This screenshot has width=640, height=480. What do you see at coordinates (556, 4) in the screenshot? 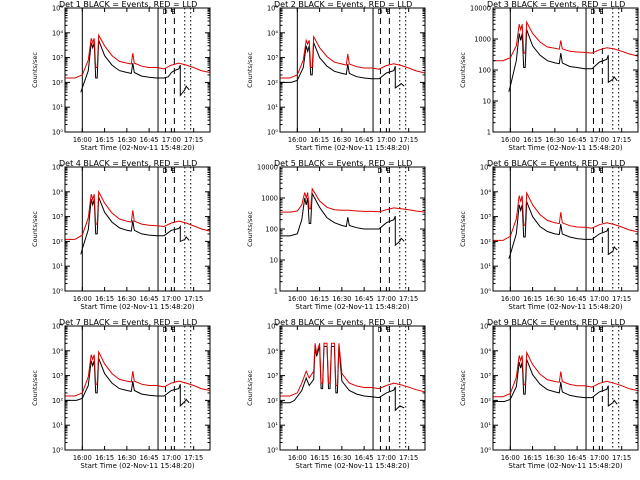
I see `panel-title: Det 3 BLACK = Events, RED = LLD` at bounding box center [556, 4].